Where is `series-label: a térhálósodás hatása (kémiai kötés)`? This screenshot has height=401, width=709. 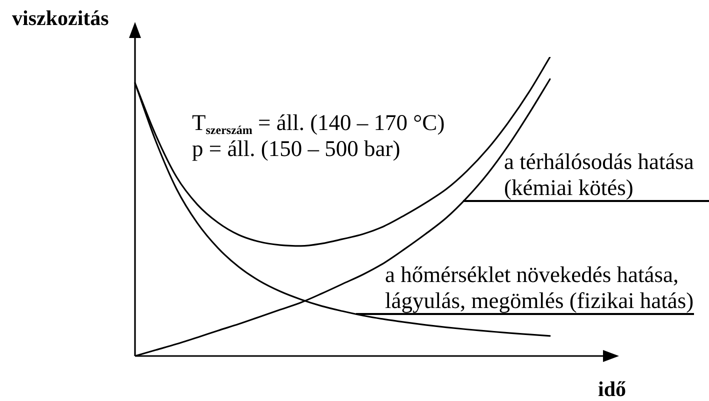
series-label: a térhálósodás hatása (kémiai kötés) is located at coordinates (599, 174).